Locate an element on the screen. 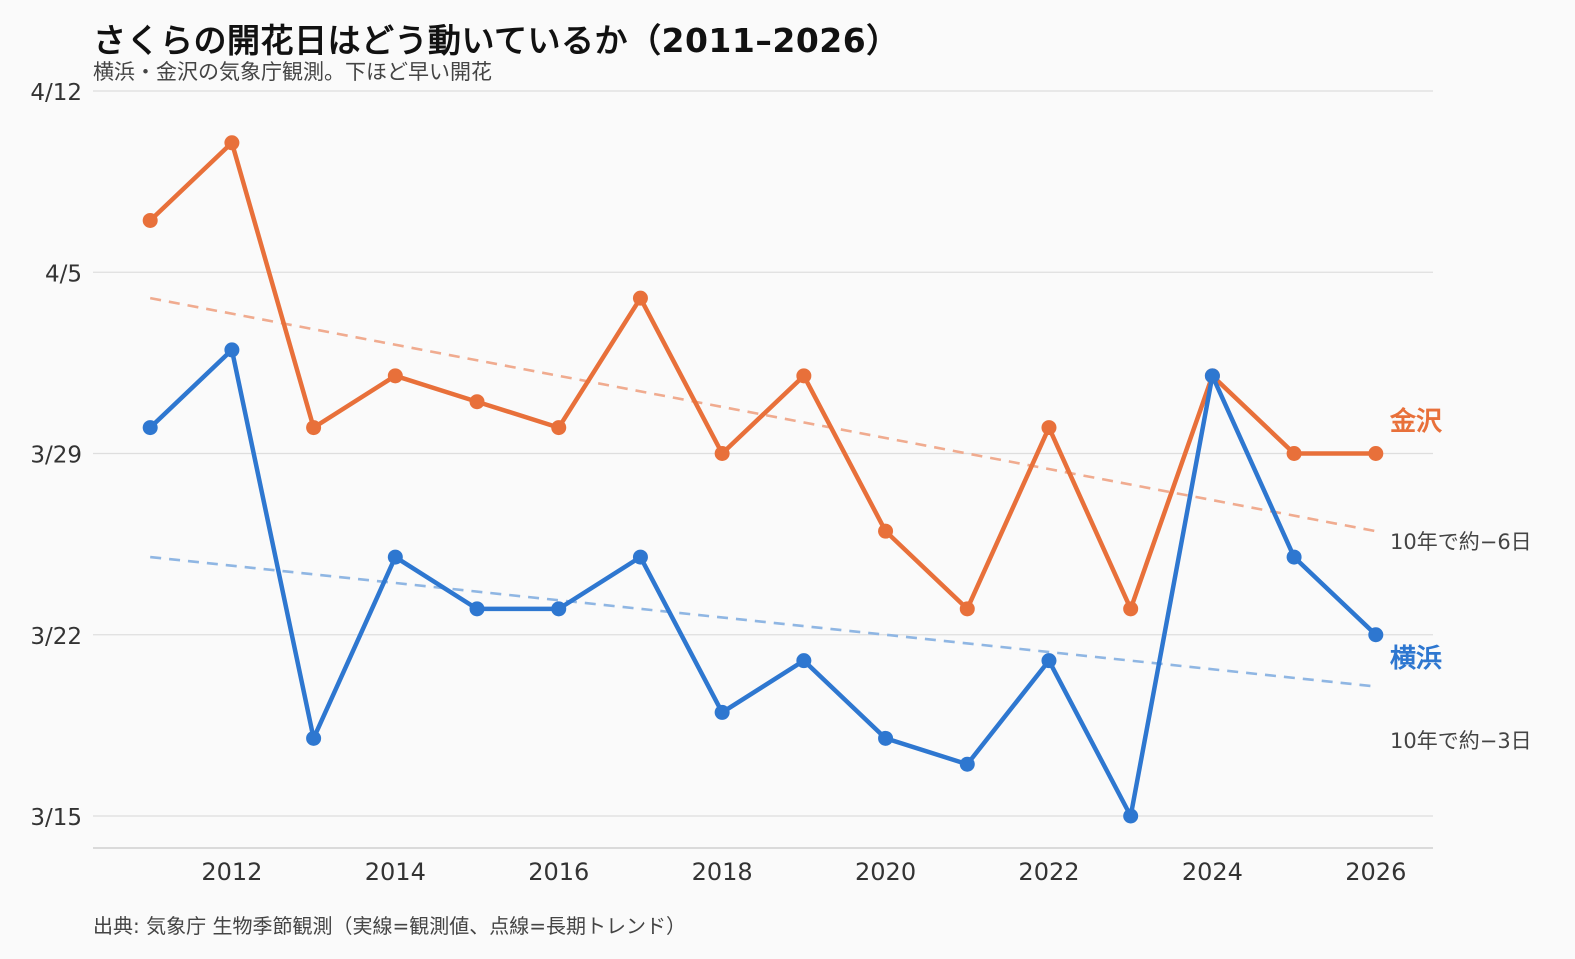 Image resolution: width=1575 pixels, height=959 pixels. x-tick-label: 2016 is located at coordinates (558, 872).